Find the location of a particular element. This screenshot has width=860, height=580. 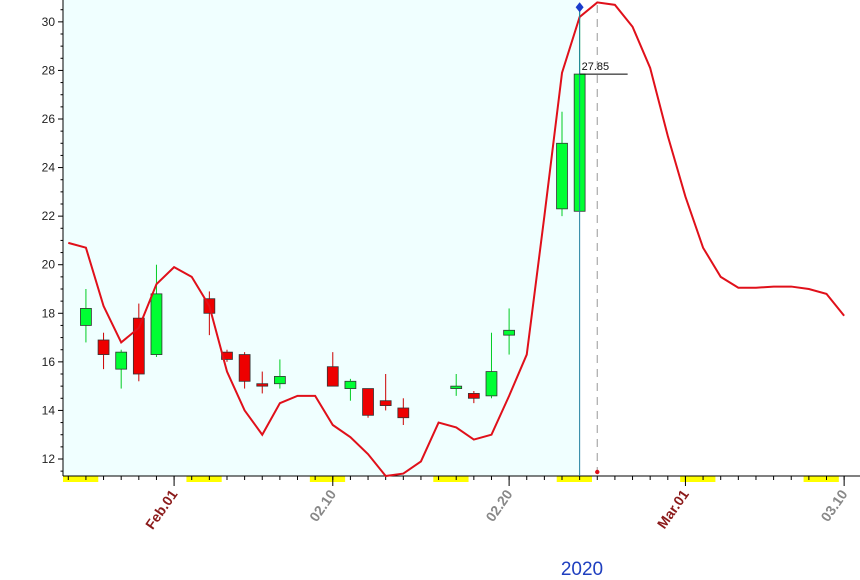

x-tick-label: Feb.01 is located at coordinates (161, 509).